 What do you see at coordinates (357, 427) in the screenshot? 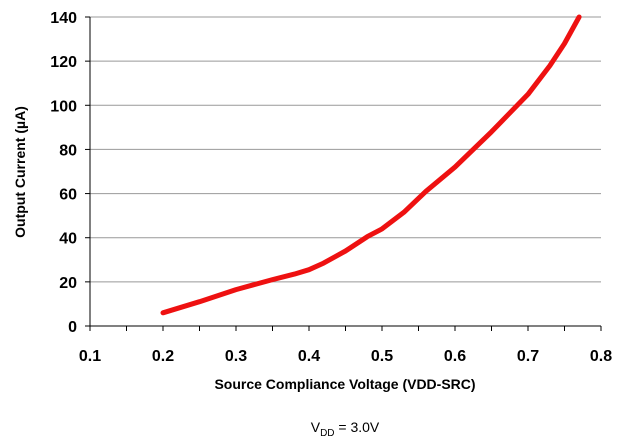
I see `caption-rest: = 3.0V` at bounding box center [357, 427].